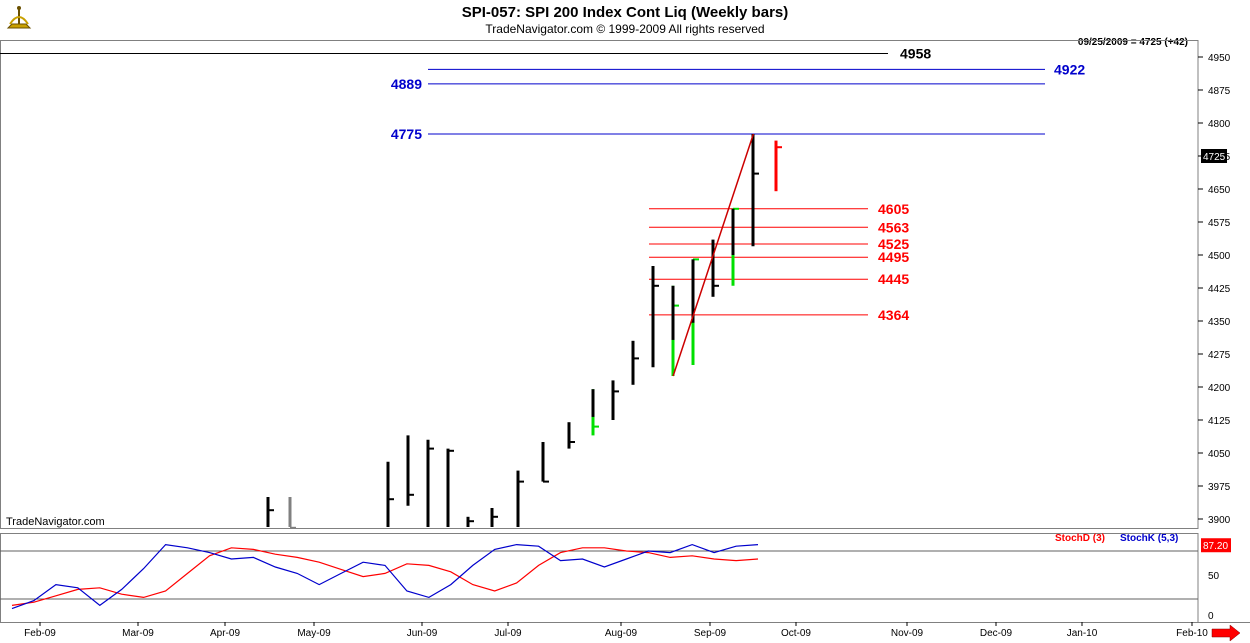  I want to click on date-value-stamp: 09/25/2009 = 4725 (+42), so click(1132, 42).